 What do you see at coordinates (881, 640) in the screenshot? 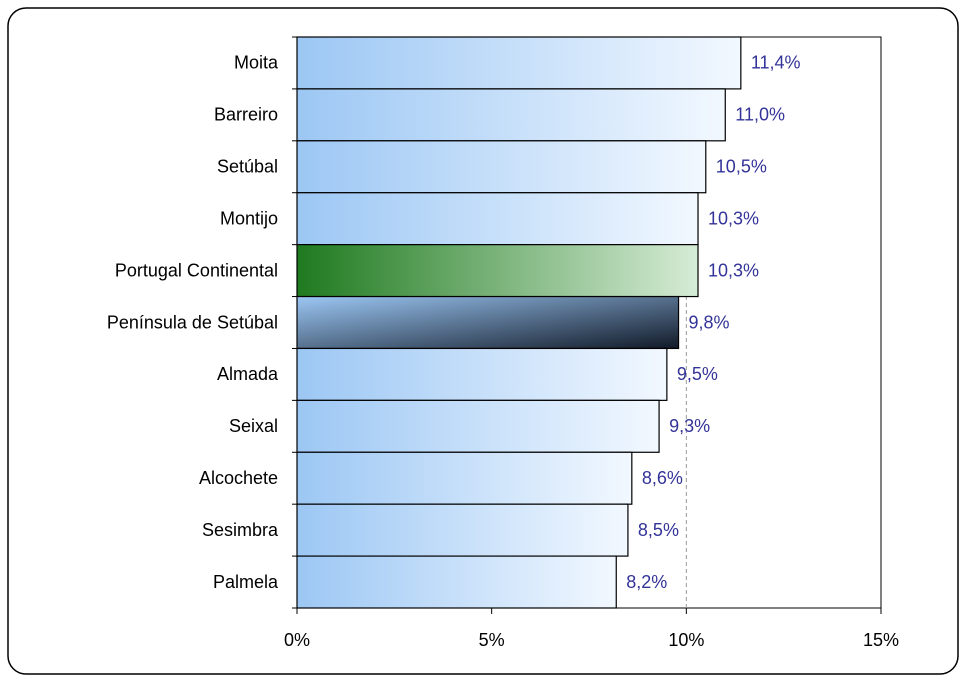
I see `x-tick-label: 15%` at bounding box center [881, 640].